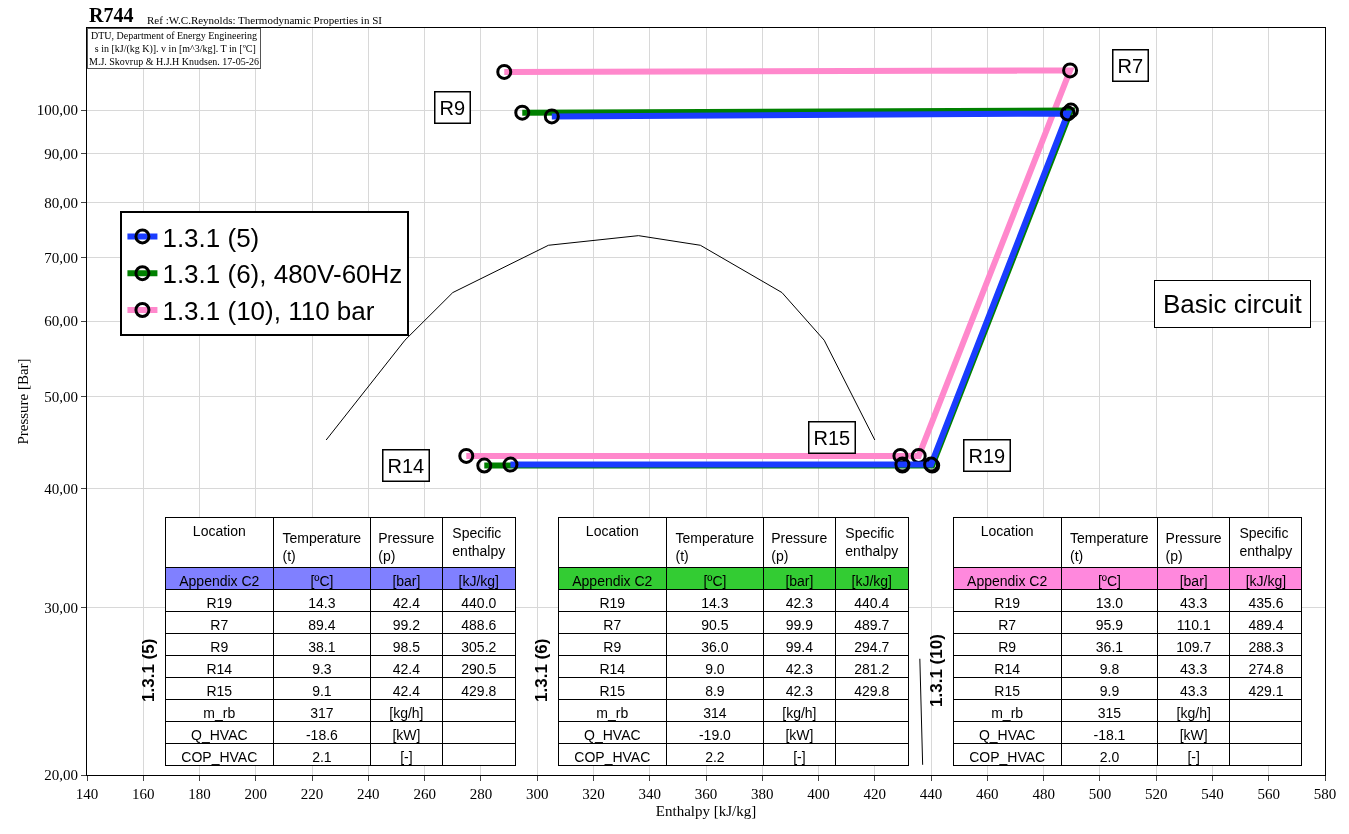 Image resolution: width=1349 pixels, height=834 pixels. I want to click on text: 36.0, so click(715, 646).